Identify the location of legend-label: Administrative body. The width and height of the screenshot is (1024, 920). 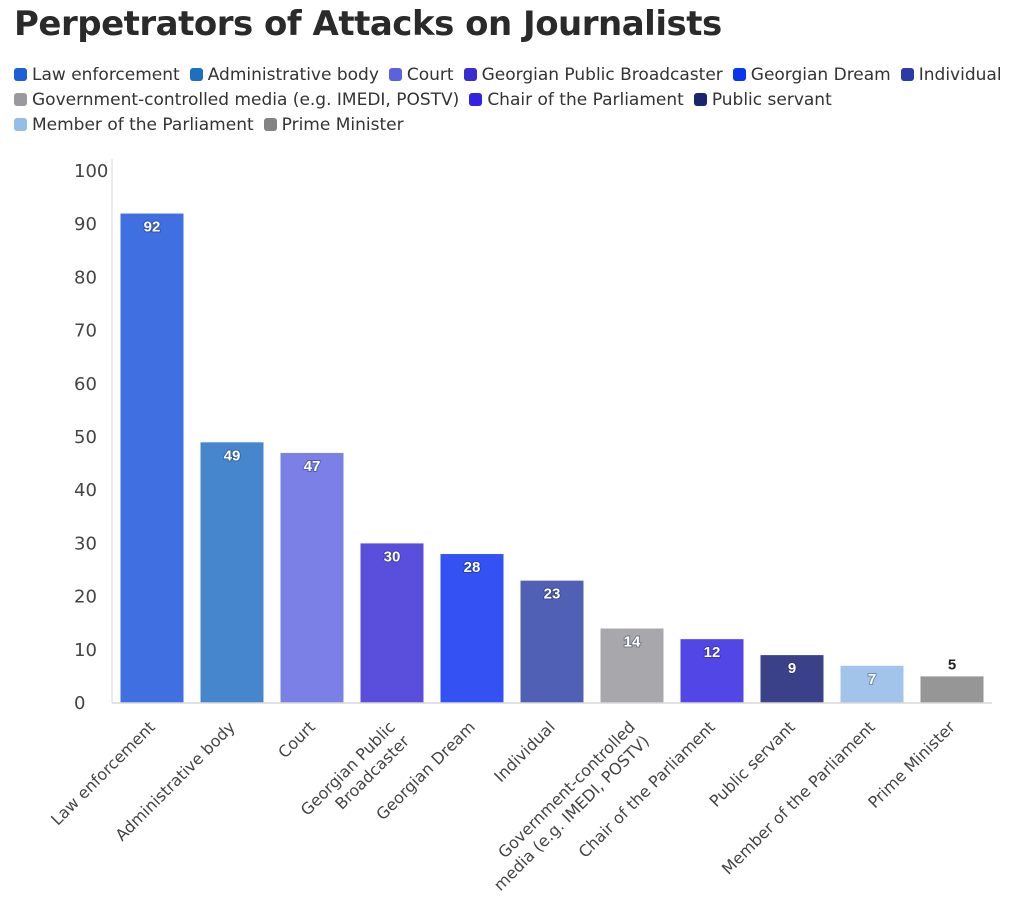
(293, 74).